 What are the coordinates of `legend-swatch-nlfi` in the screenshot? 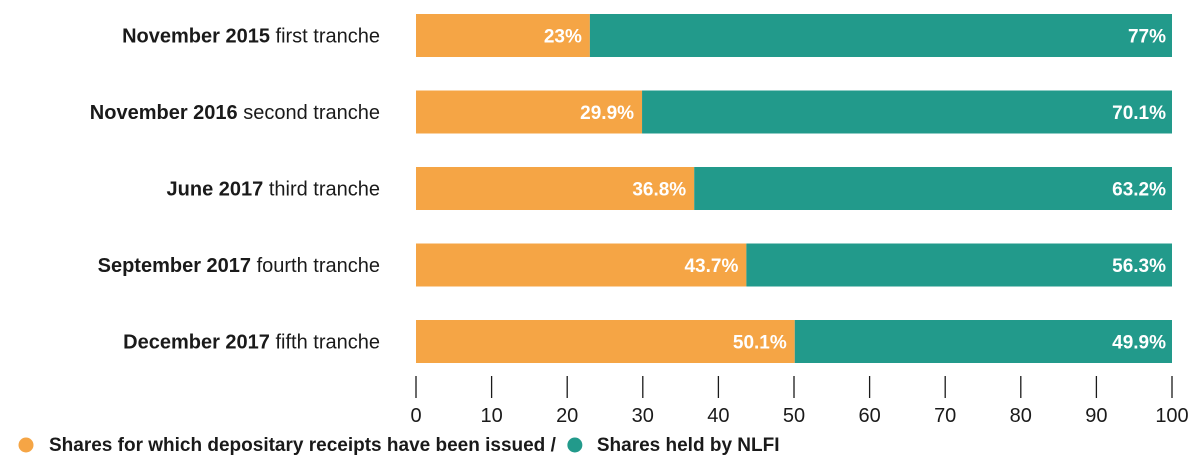 It's located at (575, 445).